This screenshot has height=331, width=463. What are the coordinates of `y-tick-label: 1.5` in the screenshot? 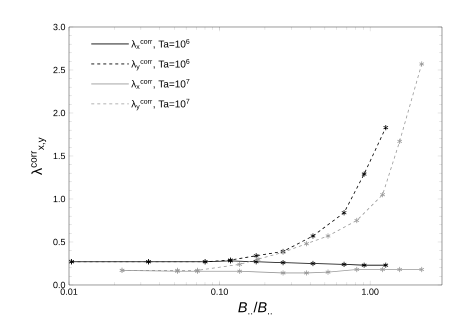 It's located at (60, 156).